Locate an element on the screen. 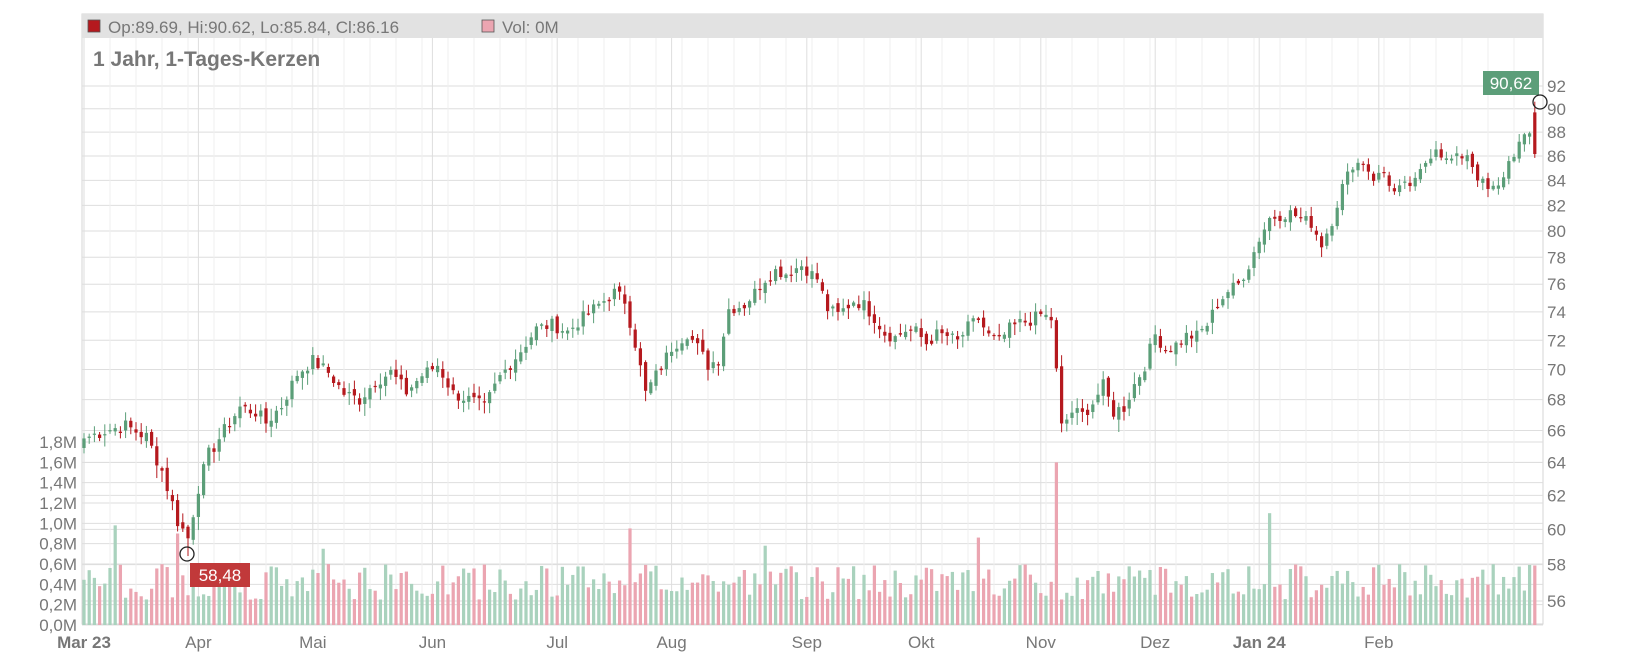 Image resolution: width=1641 pixels, height=656 pixels. volume-legend-text: Vol: 0M is located at coordinates (530, 27).